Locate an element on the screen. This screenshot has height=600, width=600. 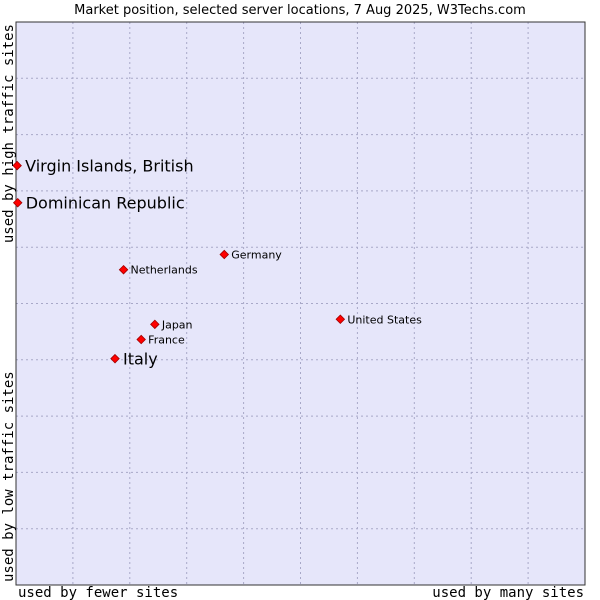
marker-italy is located at coordinates (115, 358).